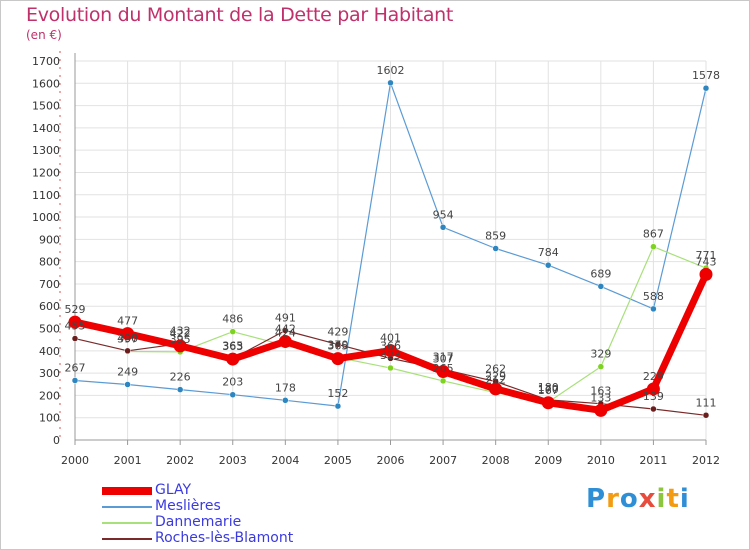 Image resolution: width=750 pixels, height=550 pixels. I want to click on y-tick-label: 700, so click(49, 284).